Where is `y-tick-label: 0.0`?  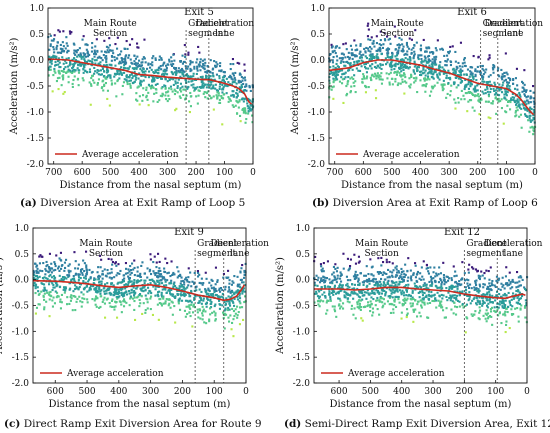
y-tick-label: 0.0 is located at coordinates (303, 281).